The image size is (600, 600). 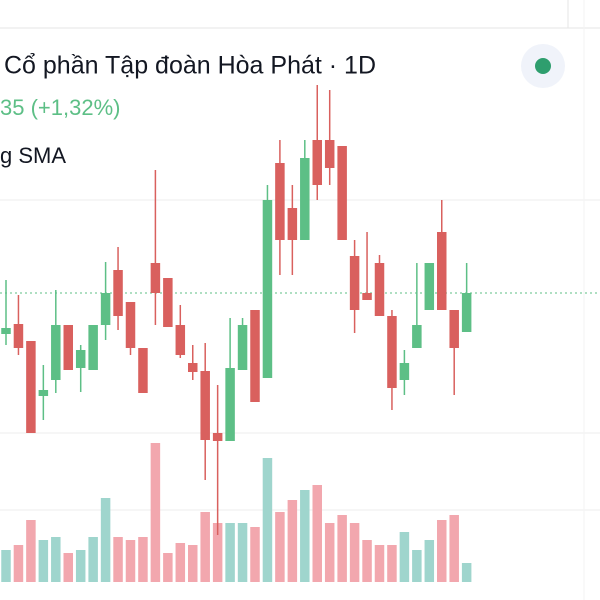 What do you see at coordinates (60, 107) in the screenshot?
I see `price-change: 35 (+1,32%)` at bounding box center [60, 107].